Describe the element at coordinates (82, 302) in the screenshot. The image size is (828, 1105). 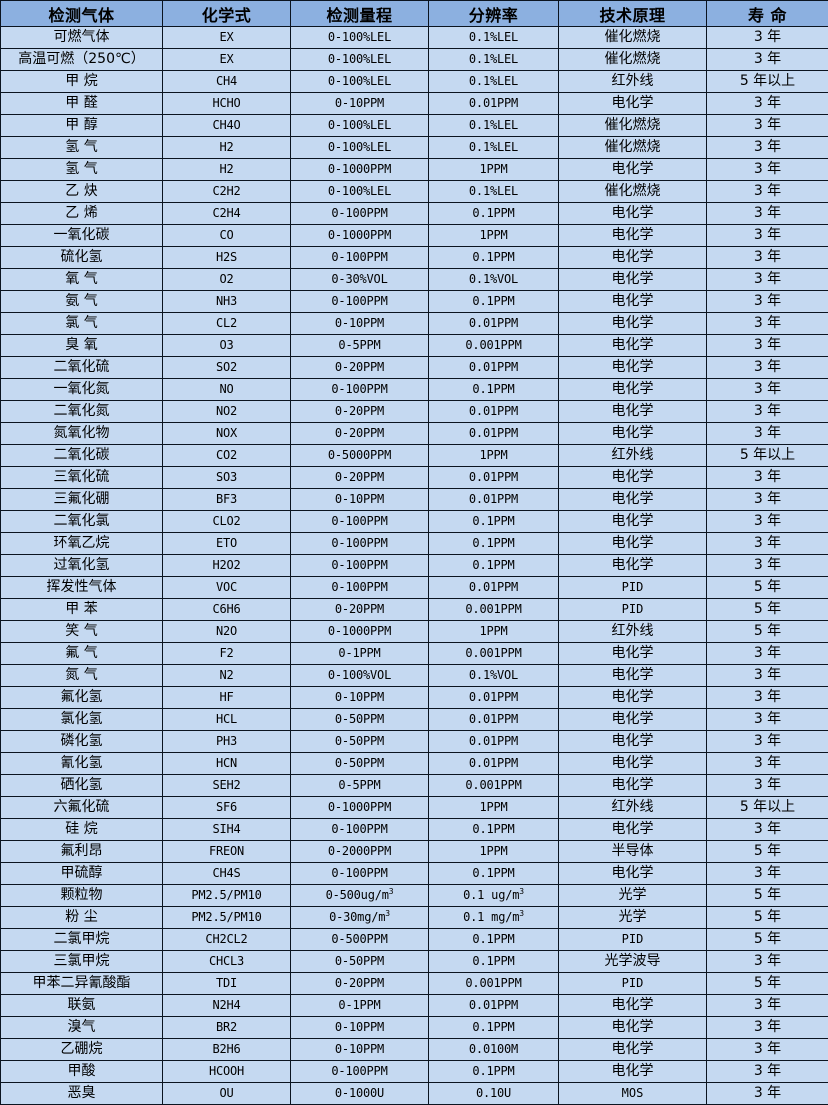
I see `cell-gas-name: 氨 气` at that location.